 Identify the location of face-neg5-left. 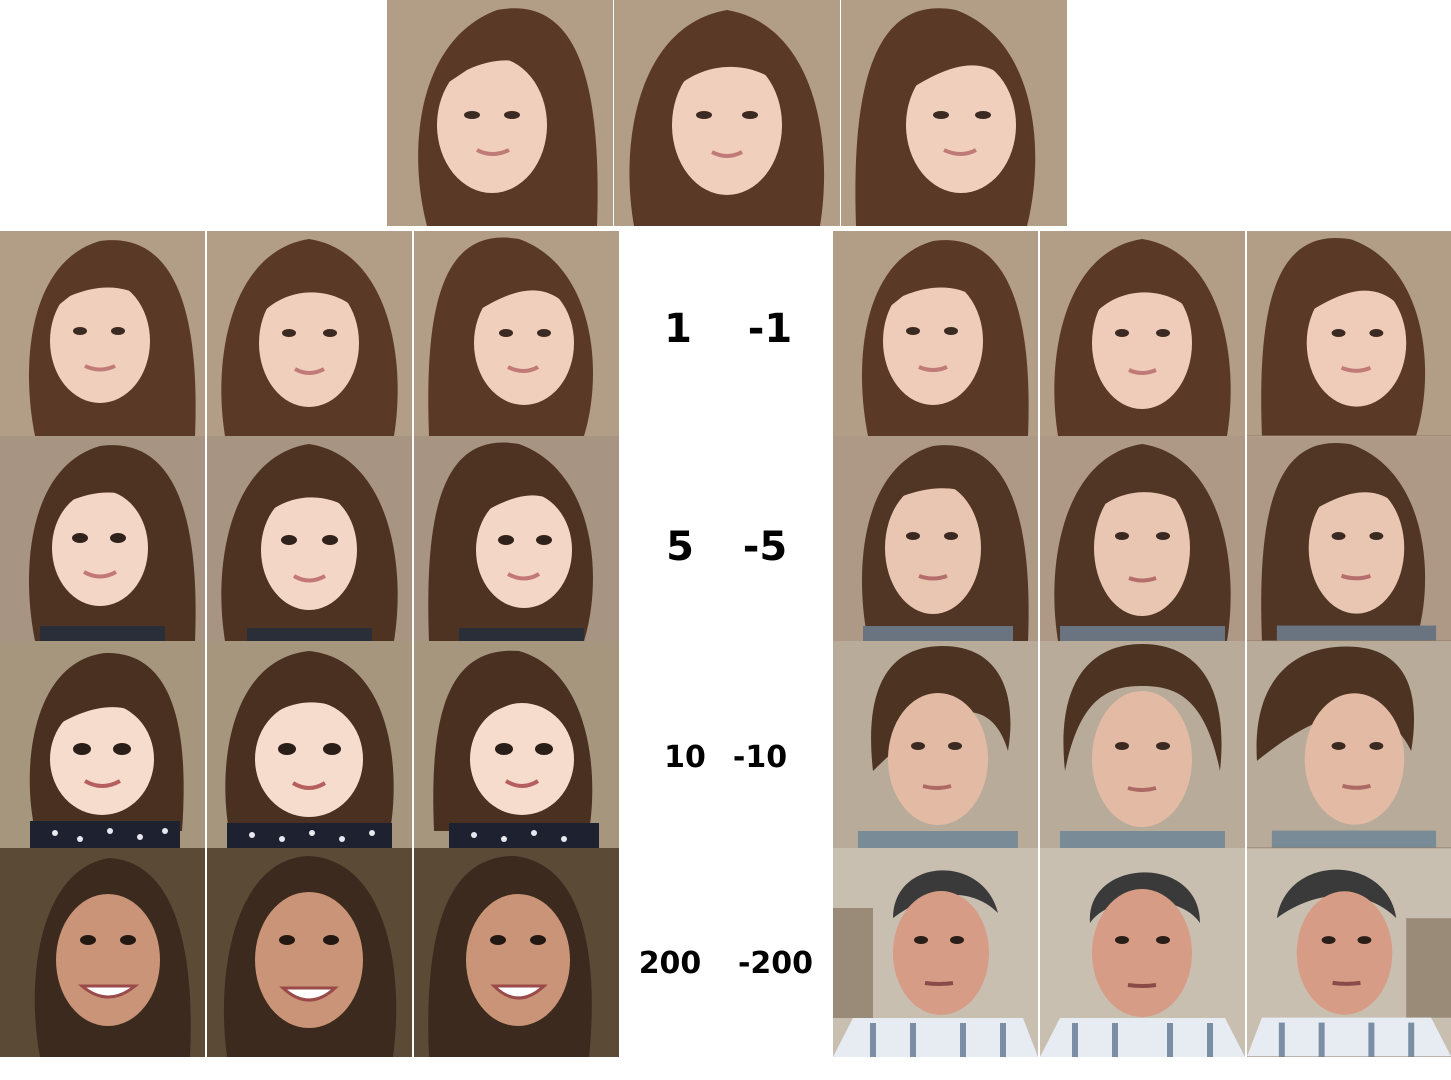
(935, 538).